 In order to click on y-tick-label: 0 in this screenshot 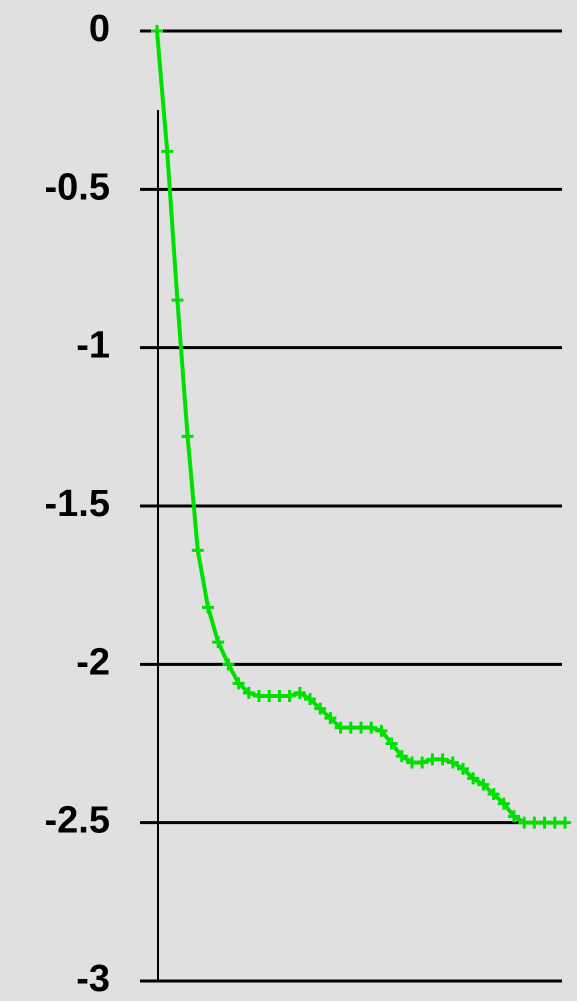, I will do `click(99, 29)`.